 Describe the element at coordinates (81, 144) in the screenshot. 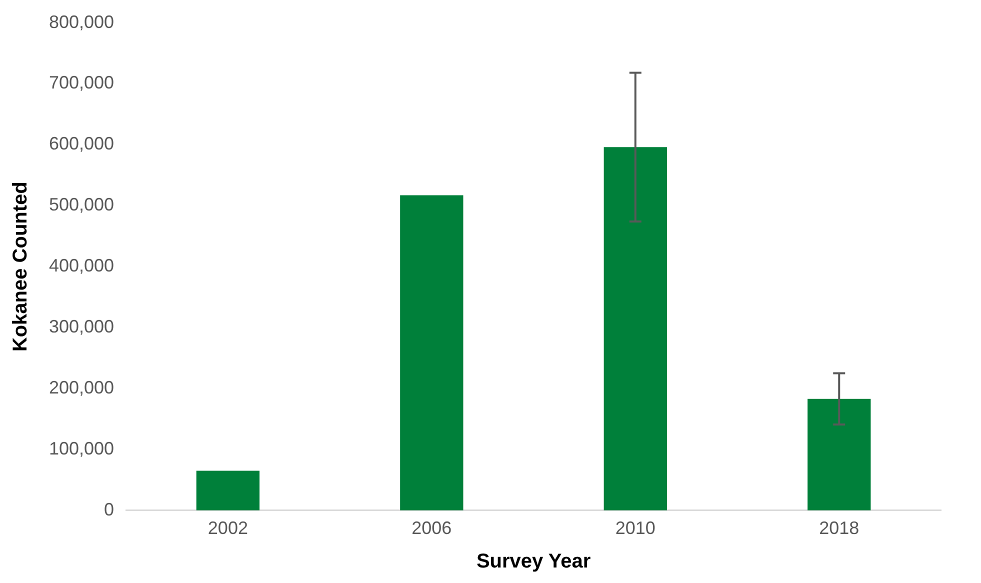

I see `y-tick-label: 600,000` at that location.